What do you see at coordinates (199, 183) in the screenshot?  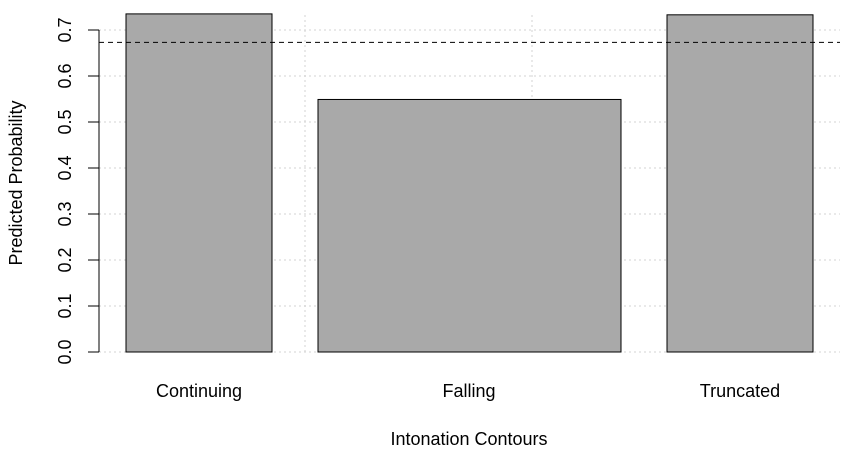 I see `bar-continuing` at bounding box center [199, 183].